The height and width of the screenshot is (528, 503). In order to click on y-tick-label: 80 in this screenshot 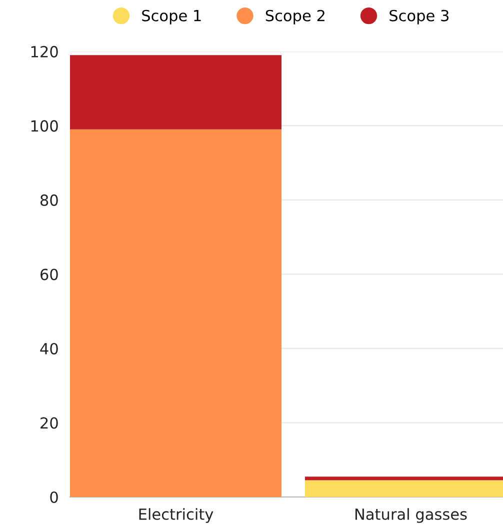, I will do `click(49, 200)`.